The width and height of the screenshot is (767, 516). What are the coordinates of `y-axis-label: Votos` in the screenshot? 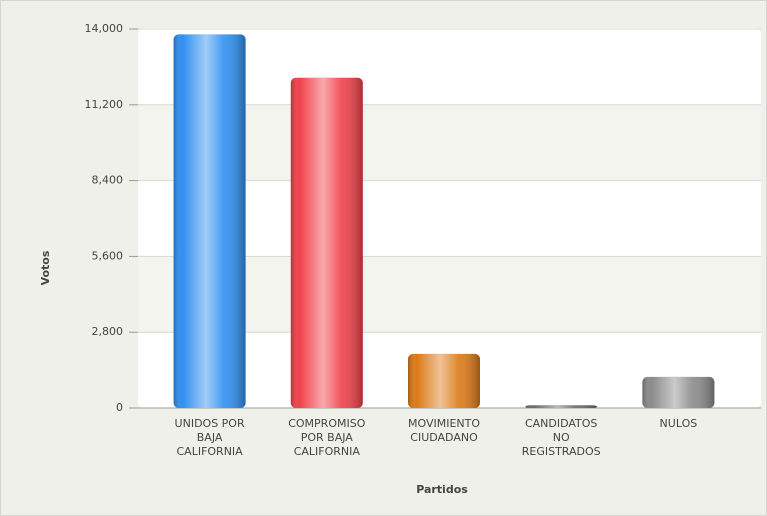 It's located at (45, 267).